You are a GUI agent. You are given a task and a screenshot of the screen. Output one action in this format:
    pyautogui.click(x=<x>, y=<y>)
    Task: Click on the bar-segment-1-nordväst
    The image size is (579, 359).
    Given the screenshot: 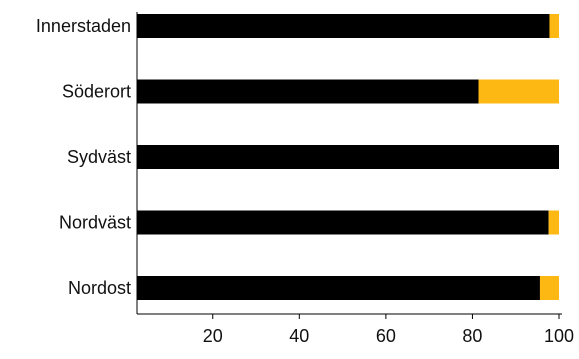 What is the action you would take?
    pyautogui.click(x=343, y=222)
    